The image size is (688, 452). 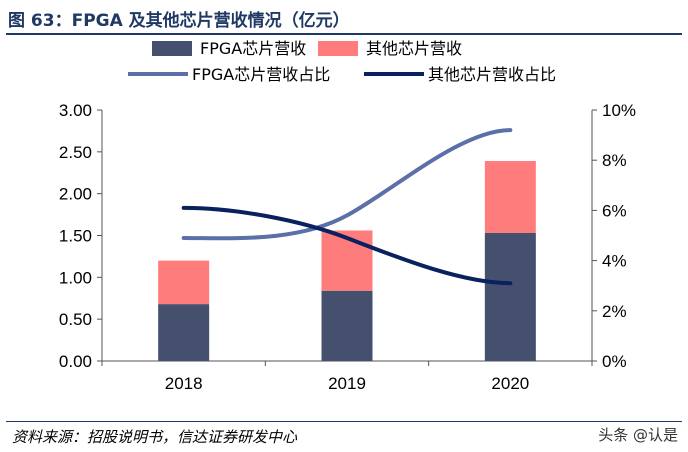 I want to click on series-line, so click(x=347, y=184).